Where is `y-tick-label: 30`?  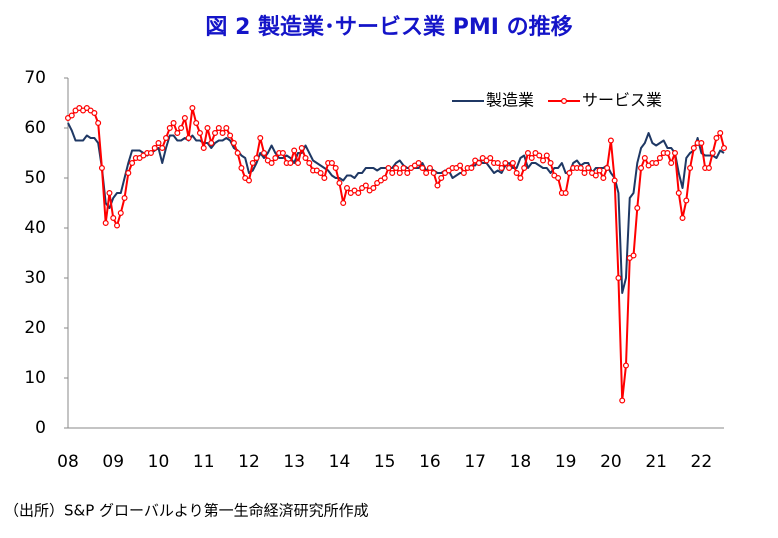 y-tick-label: 30 is located at coordinates (35, 278).